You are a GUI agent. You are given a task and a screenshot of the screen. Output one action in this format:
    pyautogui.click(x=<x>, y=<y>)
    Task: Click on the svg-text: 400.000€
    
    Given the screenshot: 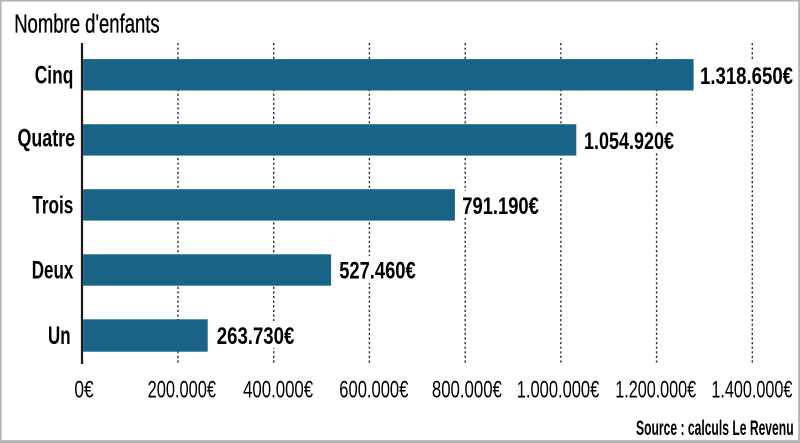 What is the action you would take?
    pyautogui.click(x=278, y=389)
    